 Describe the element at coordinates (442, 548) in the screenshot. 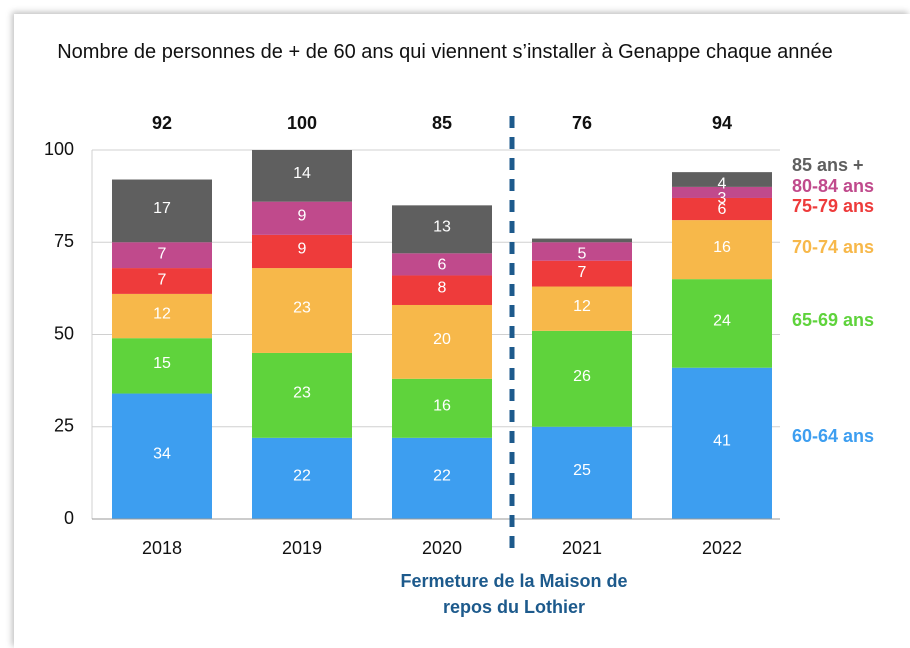

I see `x-tick-label: 2020` at that location.